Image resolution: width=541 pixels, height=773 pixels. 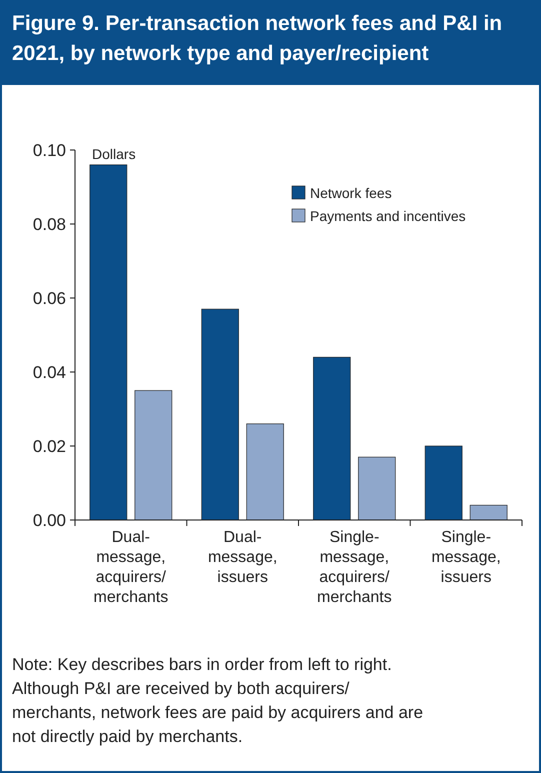 What do you see at coordinates (354, 567) in the screenshot?
I see `x-tick-label: Single- message, acquirers/ merchants` at bounding box center [354, 567].